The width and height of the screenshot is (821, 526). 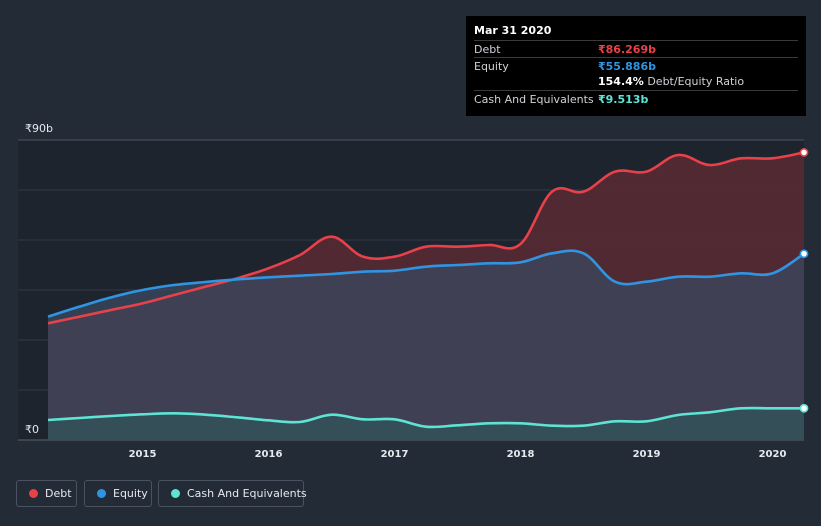 What do you see at coordinates (621, 81) in the screenshot?
I see `tooltip-ratio-value: 154.4%` at bounding box center [621, 81].